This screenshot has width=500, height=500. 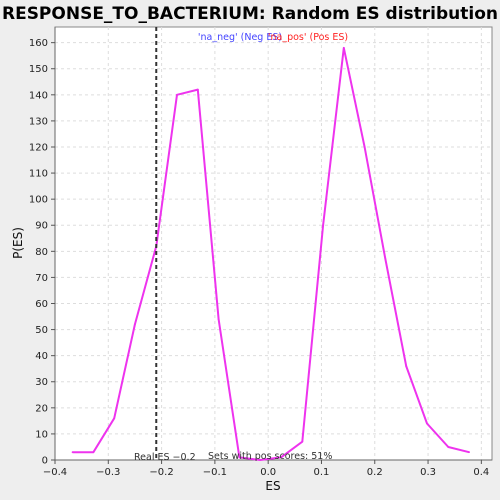 I want to click on y-tick-label: 0, so click(x=45, y=461).